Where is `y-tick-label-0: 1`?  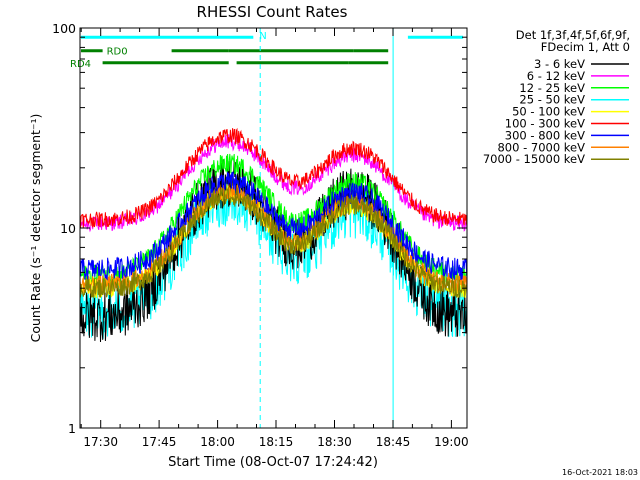
y-tick-label-0: 1 is located at coordinates (72, 428).